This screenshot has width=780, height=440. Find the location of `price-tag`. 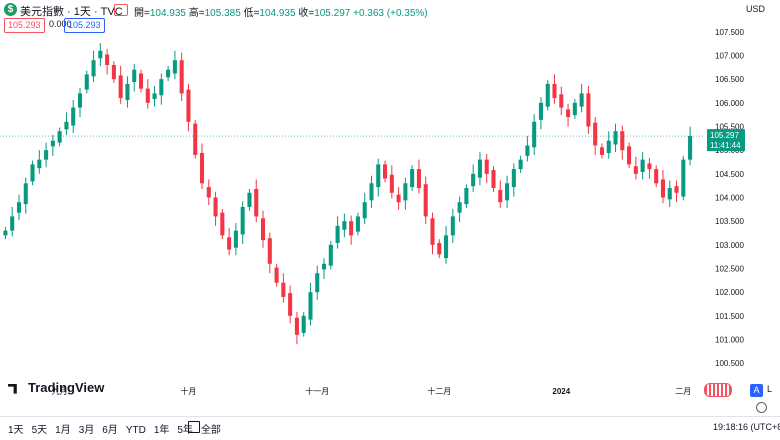

price-tag is located at coordinates (726, 140).